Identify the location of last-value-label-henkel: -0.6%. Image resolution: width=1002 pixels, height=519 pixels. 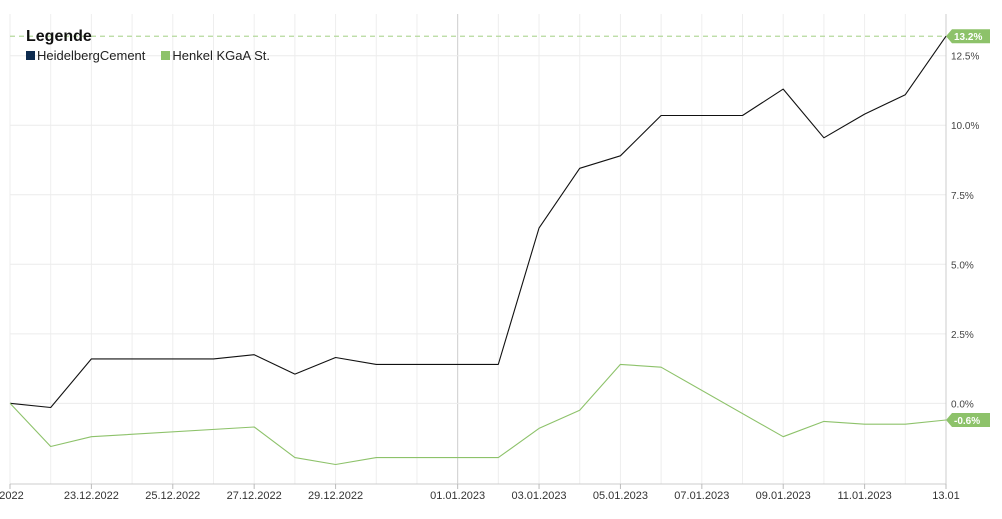
(967, 421).